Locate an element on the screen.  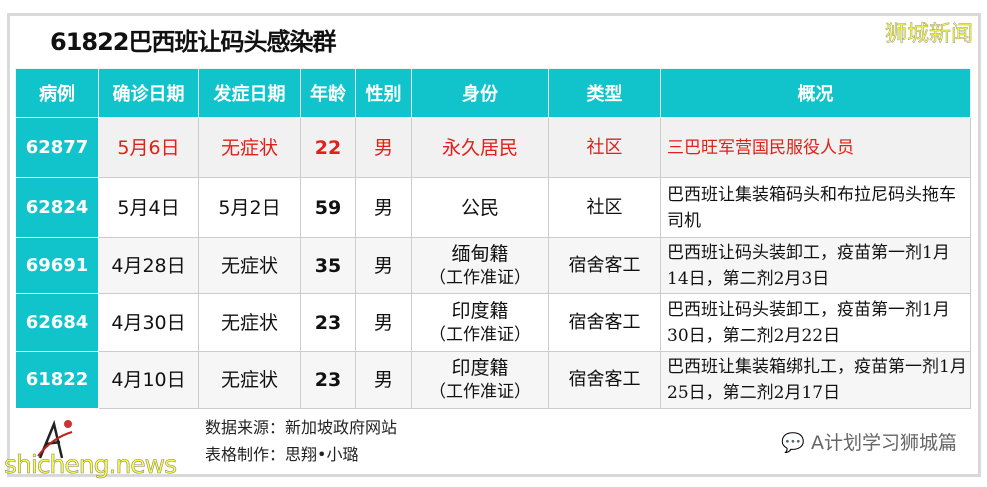
cell-confirmed: 5月6日 is located at coordinates (148, 147).